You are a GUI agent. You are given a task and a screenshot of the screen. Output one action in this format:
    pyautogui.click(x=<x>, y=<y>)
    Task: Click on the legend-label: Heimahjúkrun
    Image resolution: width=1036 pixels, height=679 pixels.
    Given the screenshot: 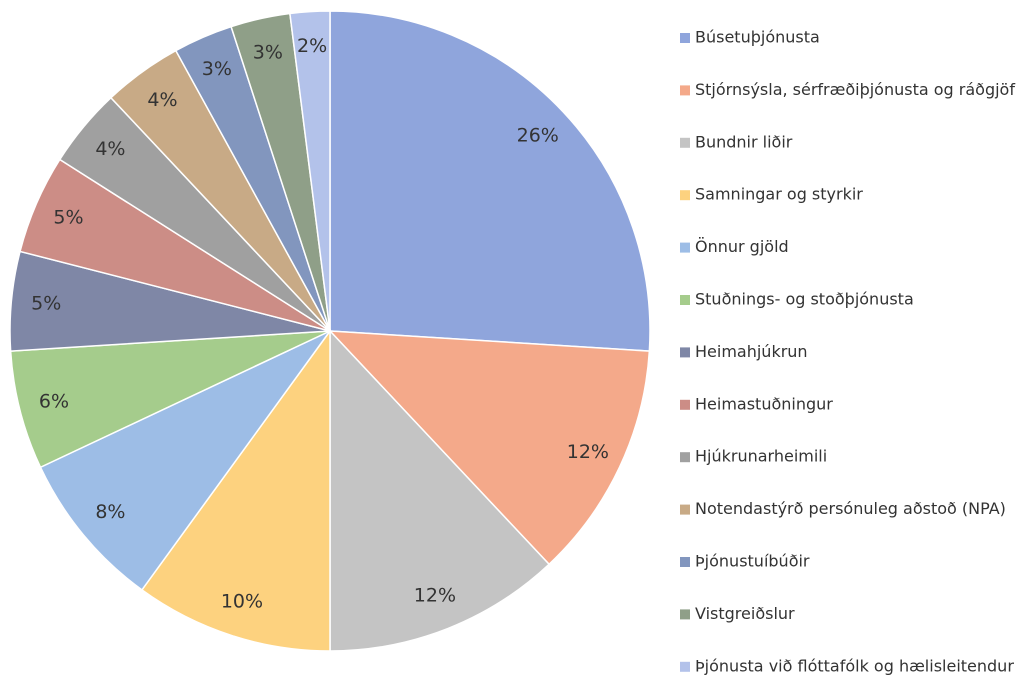 What is the action you would take?
    pyautogui.click(x=751, y=351)
    